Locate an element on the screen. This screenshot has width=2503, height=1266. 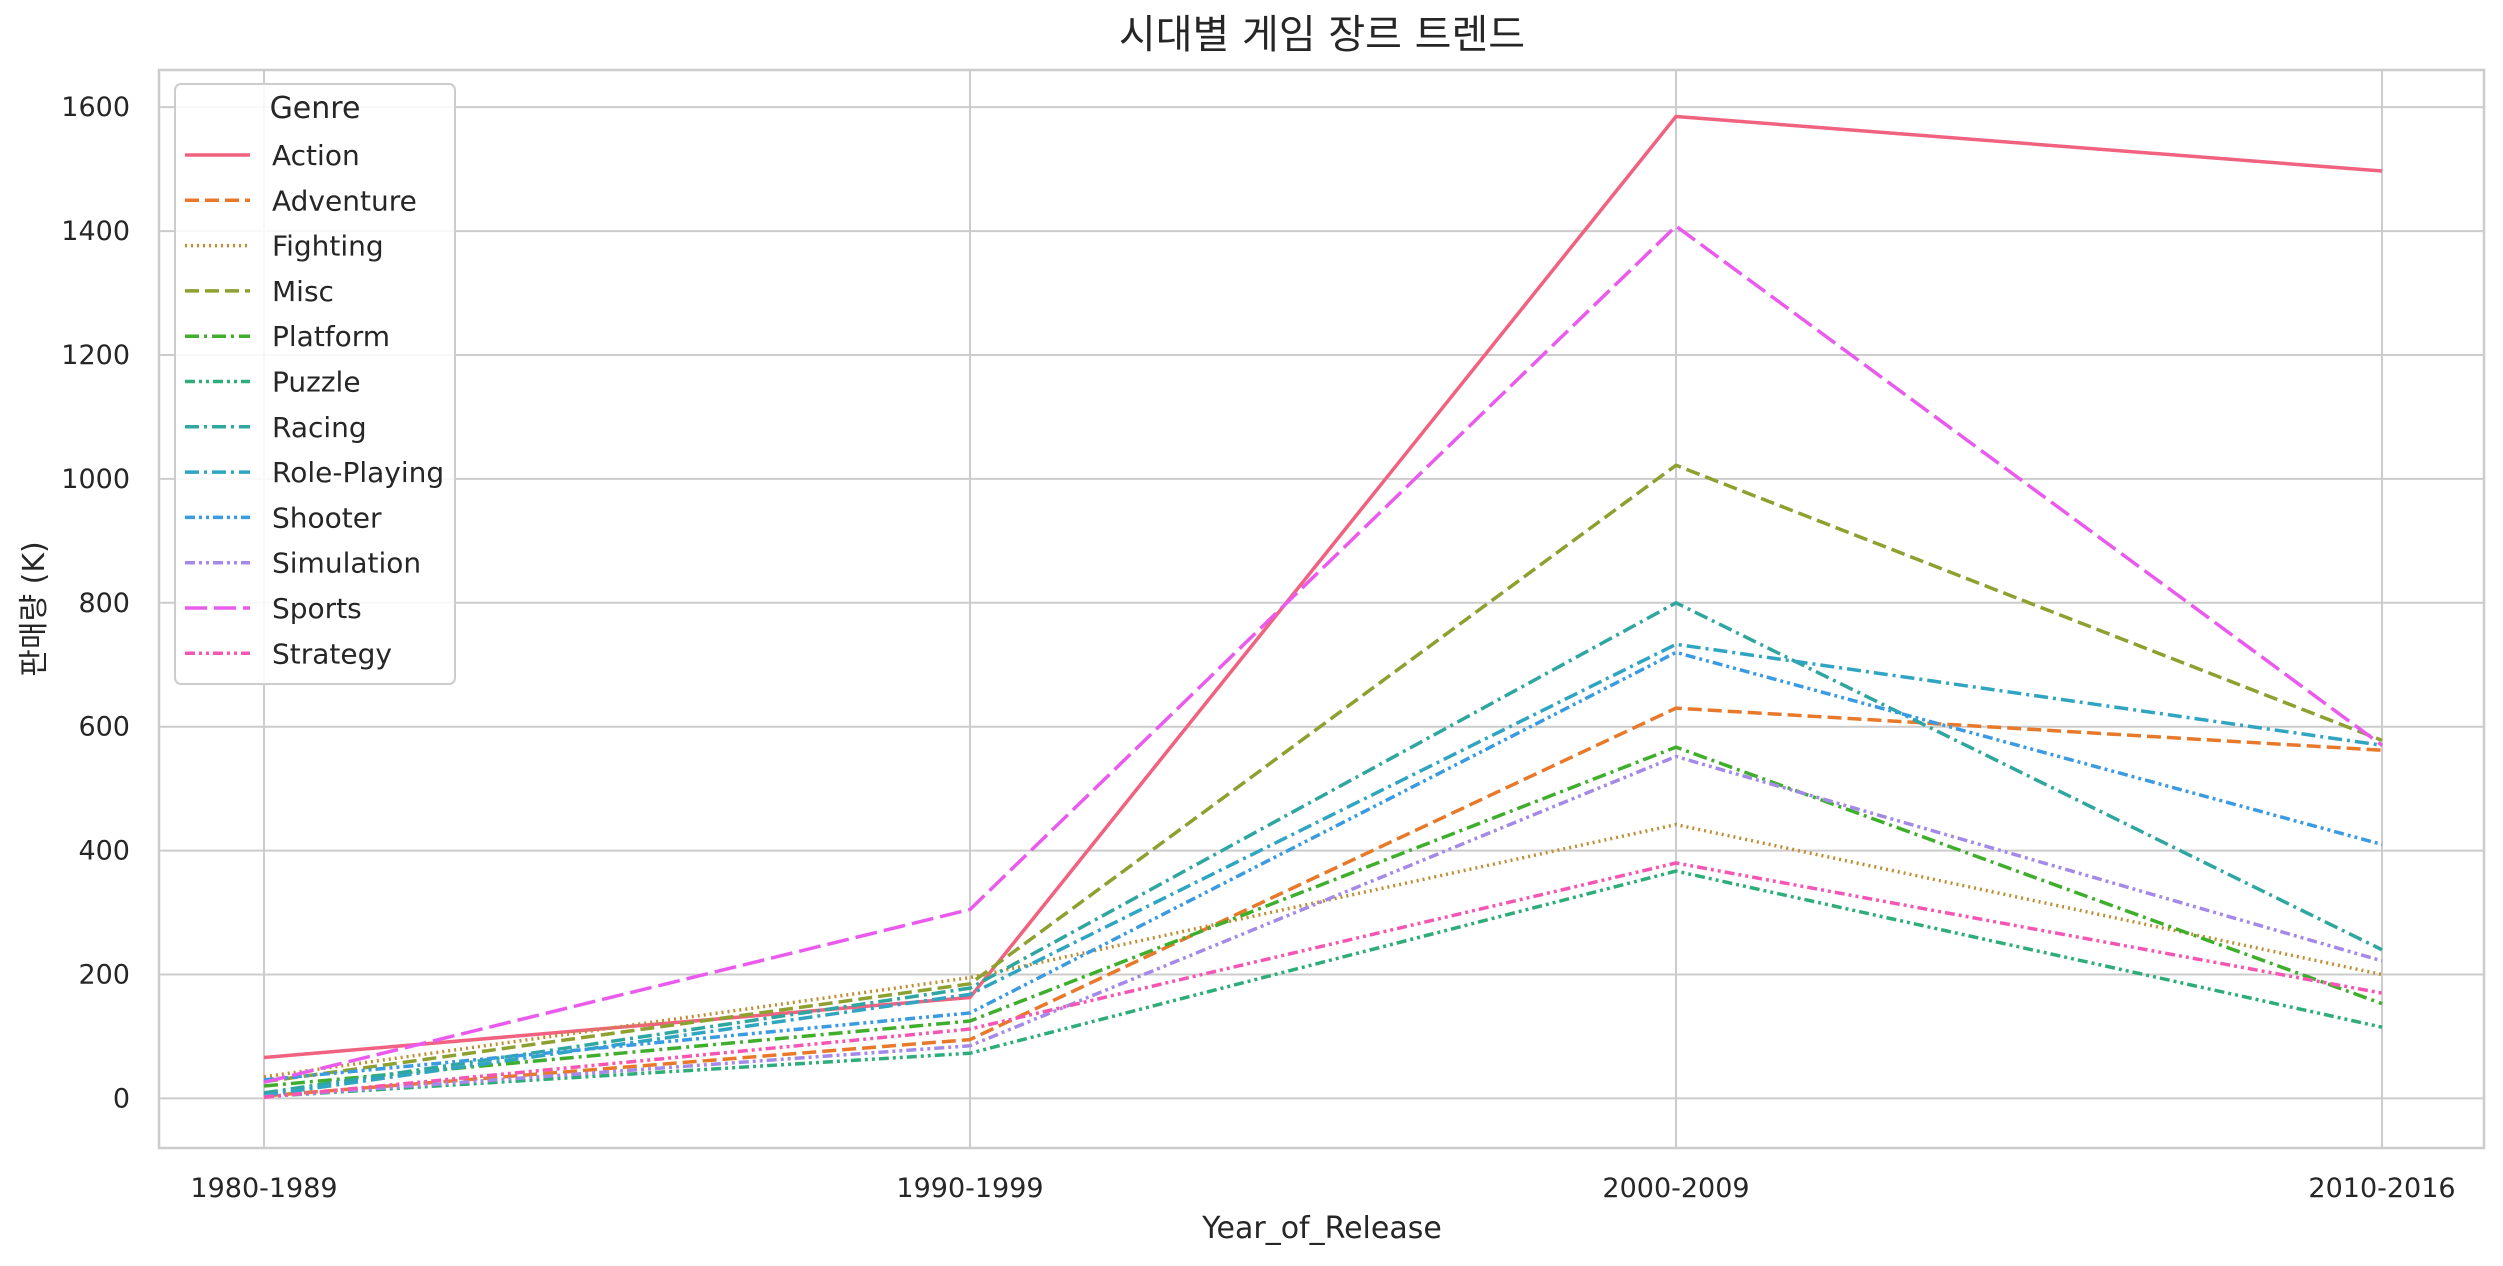
y-tick-label: 800 is located at coordinates (104, 603).